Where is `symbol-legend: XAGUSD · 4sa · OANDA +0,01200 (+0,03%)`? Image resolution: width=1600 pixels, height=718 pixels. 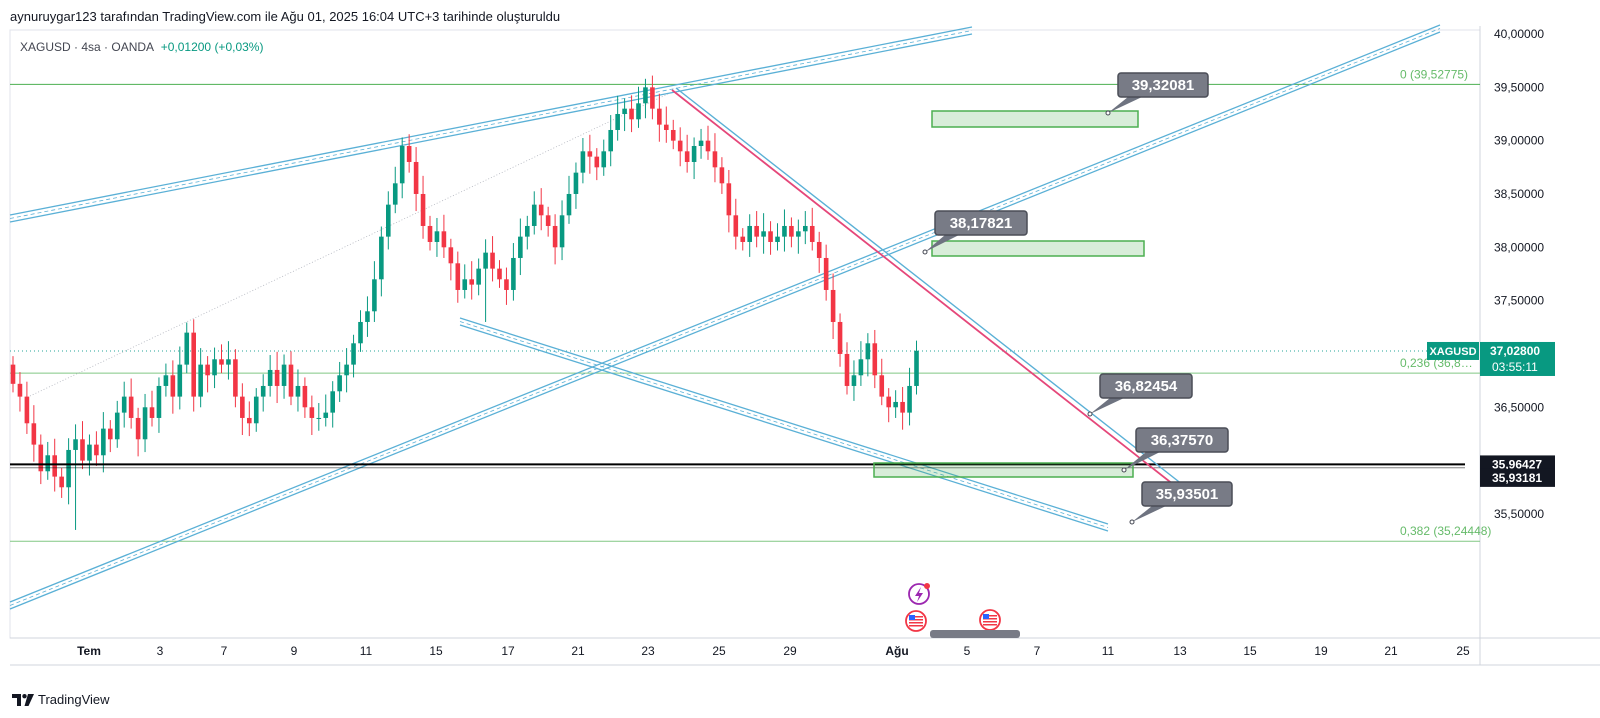
symbol-legend: XAGUSD · 4sa · OANDA +0,01200 (+0,03%) is located at coordinates (141, 47).